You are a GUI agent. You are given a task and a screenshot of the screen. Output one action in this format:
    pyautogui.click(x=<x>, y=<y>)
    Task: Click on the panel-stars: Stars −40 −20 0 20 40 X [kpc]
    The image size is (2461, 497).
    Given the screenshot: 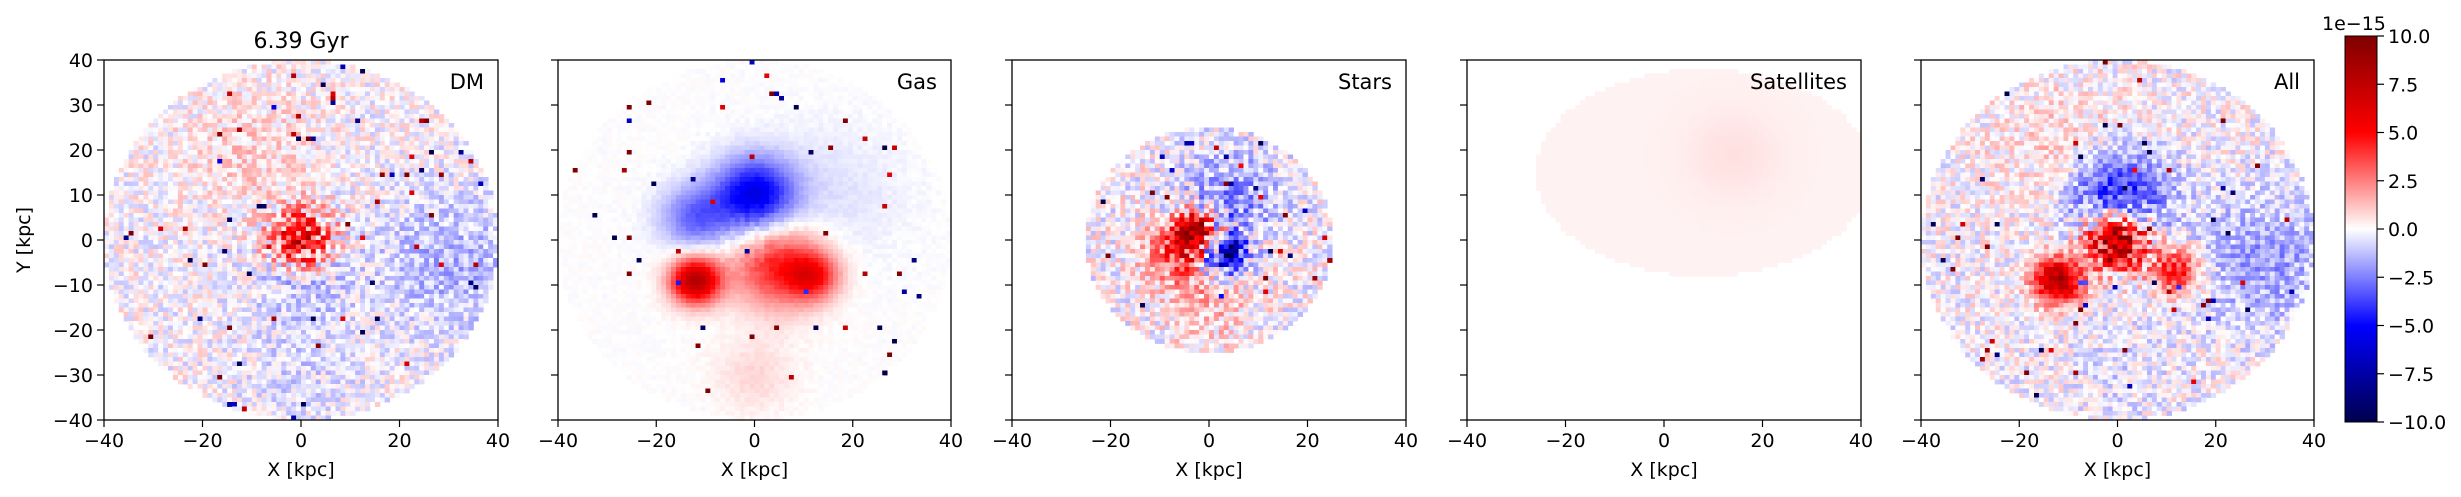 What is the action you would take?
    pyautogui.click(x=1205, y=270)
    